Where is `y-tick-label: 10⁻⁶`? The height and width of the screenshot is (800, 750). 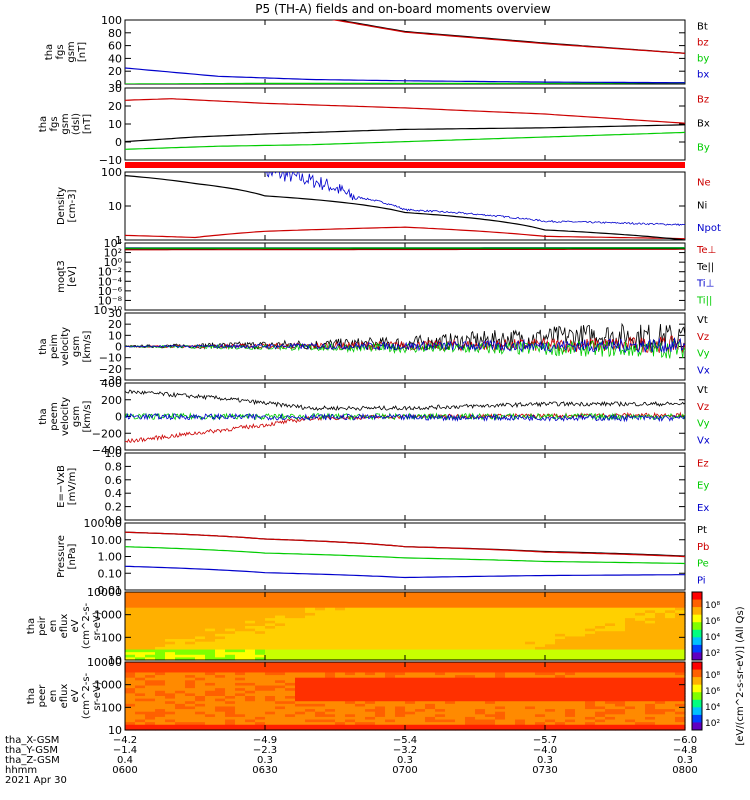
y-tick-label: 10⁻⁶ is located at coordinates (110, 291).